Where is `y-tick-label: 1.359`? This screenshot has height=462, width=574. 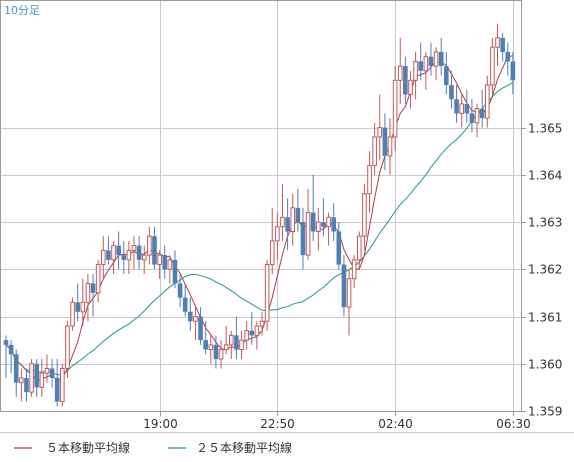 y-tick-label: 1.359 is located at coordinates (545, 412).